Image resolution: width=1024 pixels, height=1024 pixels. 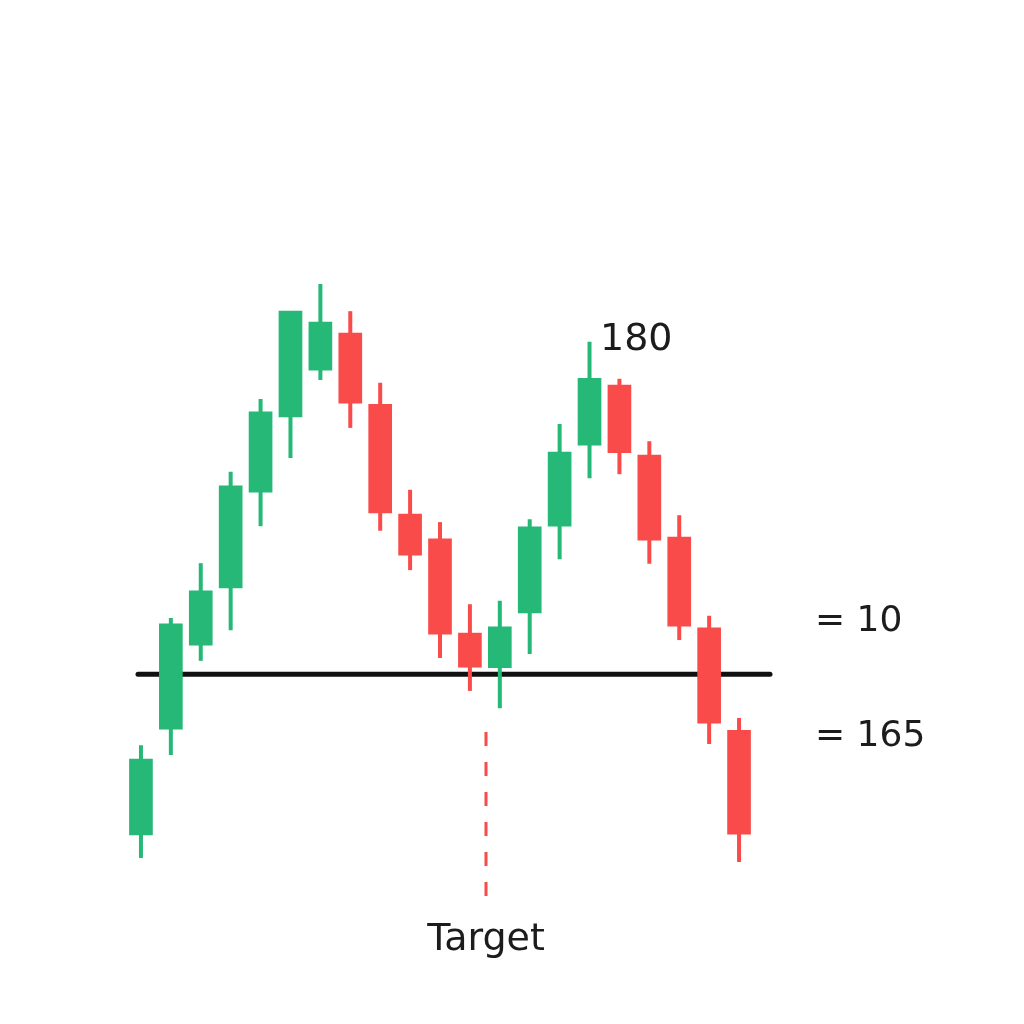 I want to click on annotation: 180, so click(x=636, y=336).